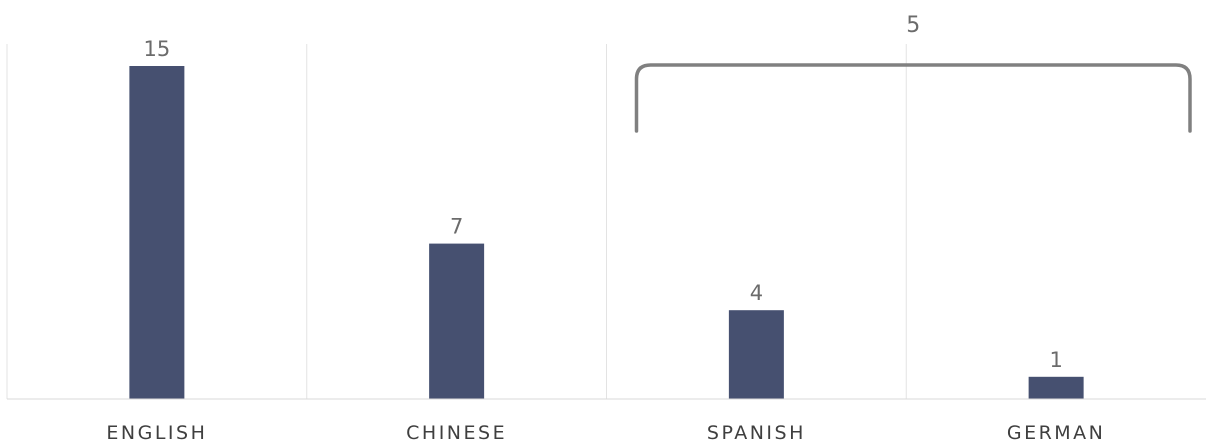 The image size is (1206, 444). What do you see at coordinates (913, 25) in the screenshot?
I see `bracket-label: 5` at bounding box center [913, 25].